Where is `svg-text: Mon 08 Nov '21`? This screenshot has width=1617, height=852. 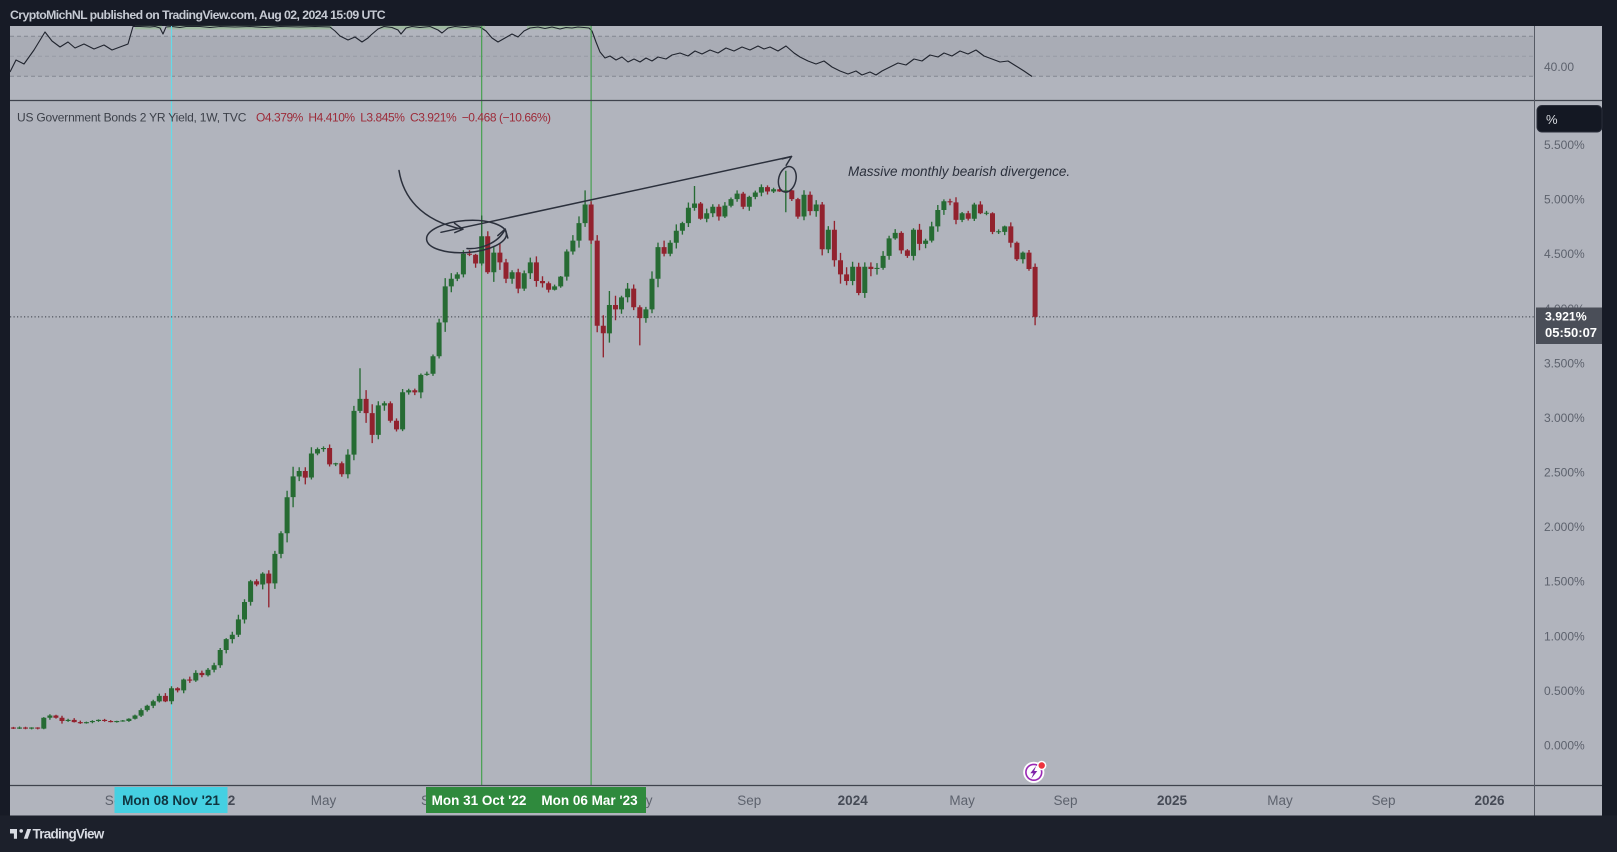
svg-text: Mon 08 Nov '21 is located at coordinates (171, 800).